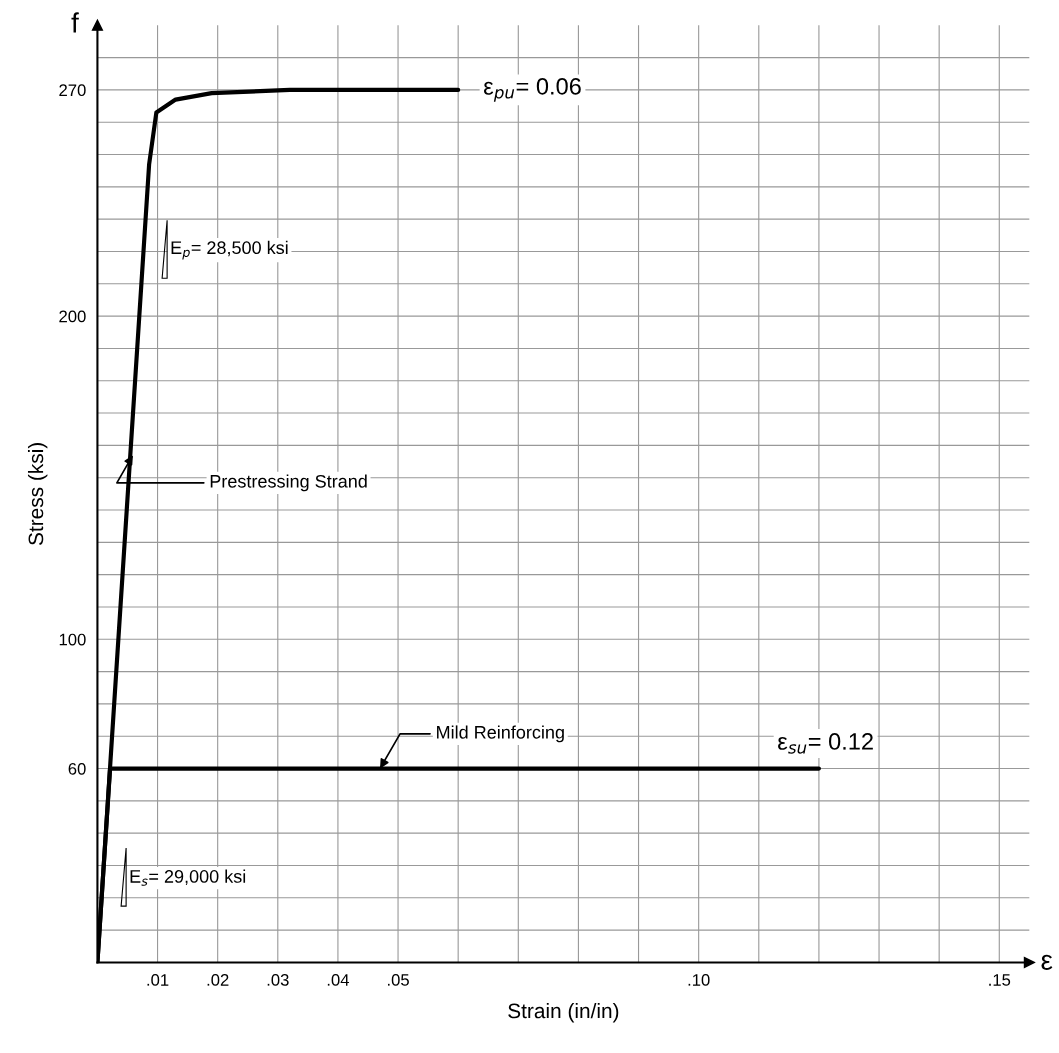 This screenshot has height=1053, width=1059. Describe the element at coordinates (188, 877) in the screenshot. I see `annotation: E$_{s}$= 29,000 ksi` at that location.